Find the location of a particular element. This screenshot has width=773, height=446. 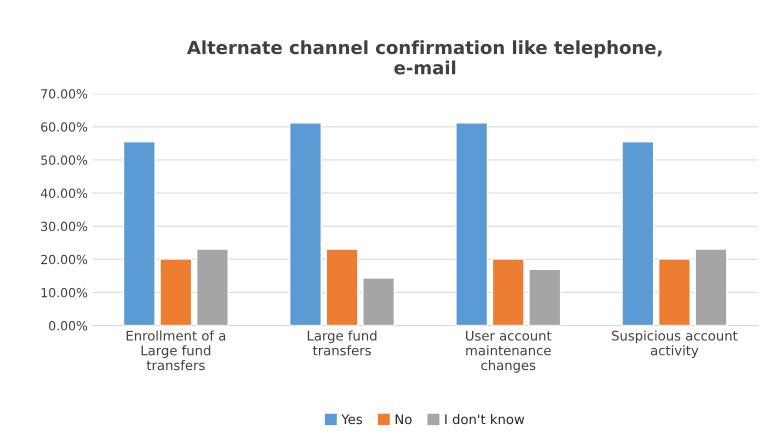

legend-label: I don't know is located at coordinates (484, 419).